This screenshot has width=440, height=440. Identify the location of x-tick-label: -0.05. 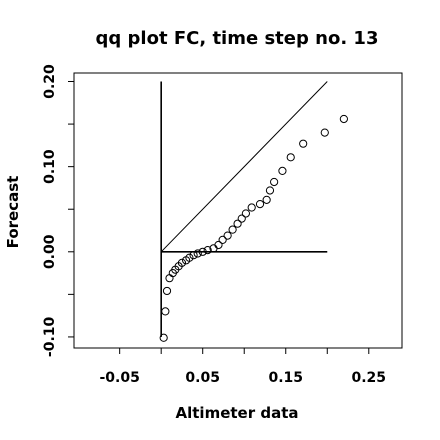
(119, 378).